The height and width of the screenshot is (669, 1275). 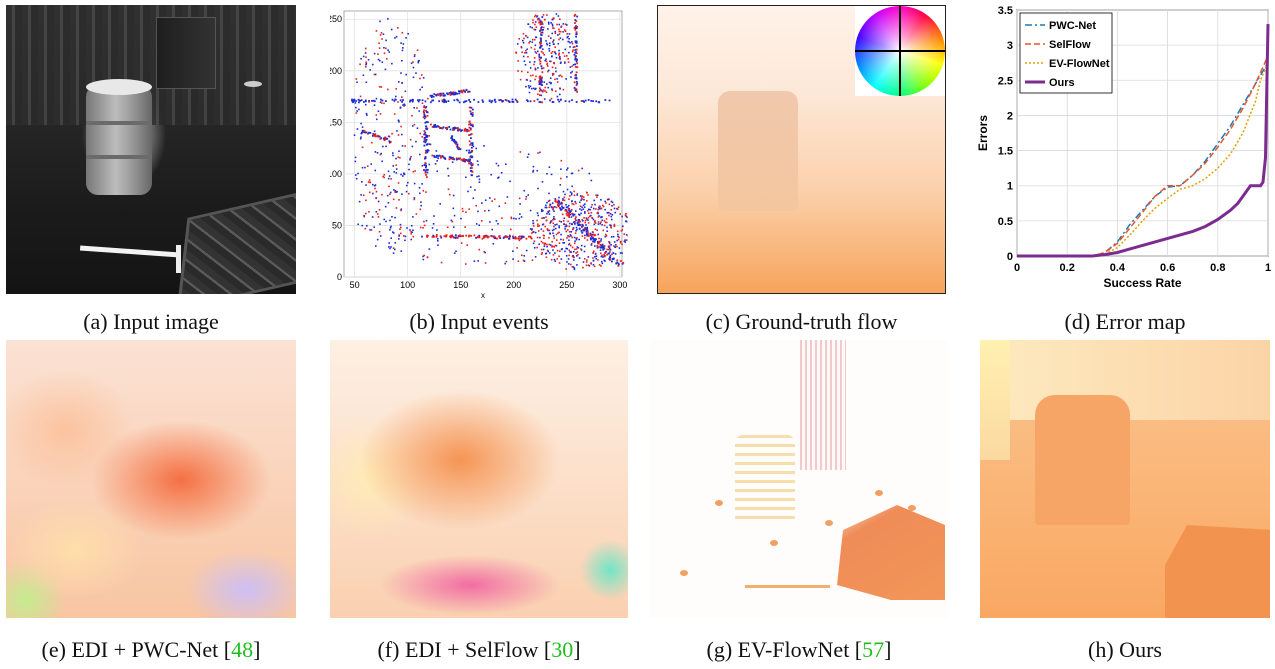 I want to click on events-xtick-label: 100, so click(x=407, y=285).